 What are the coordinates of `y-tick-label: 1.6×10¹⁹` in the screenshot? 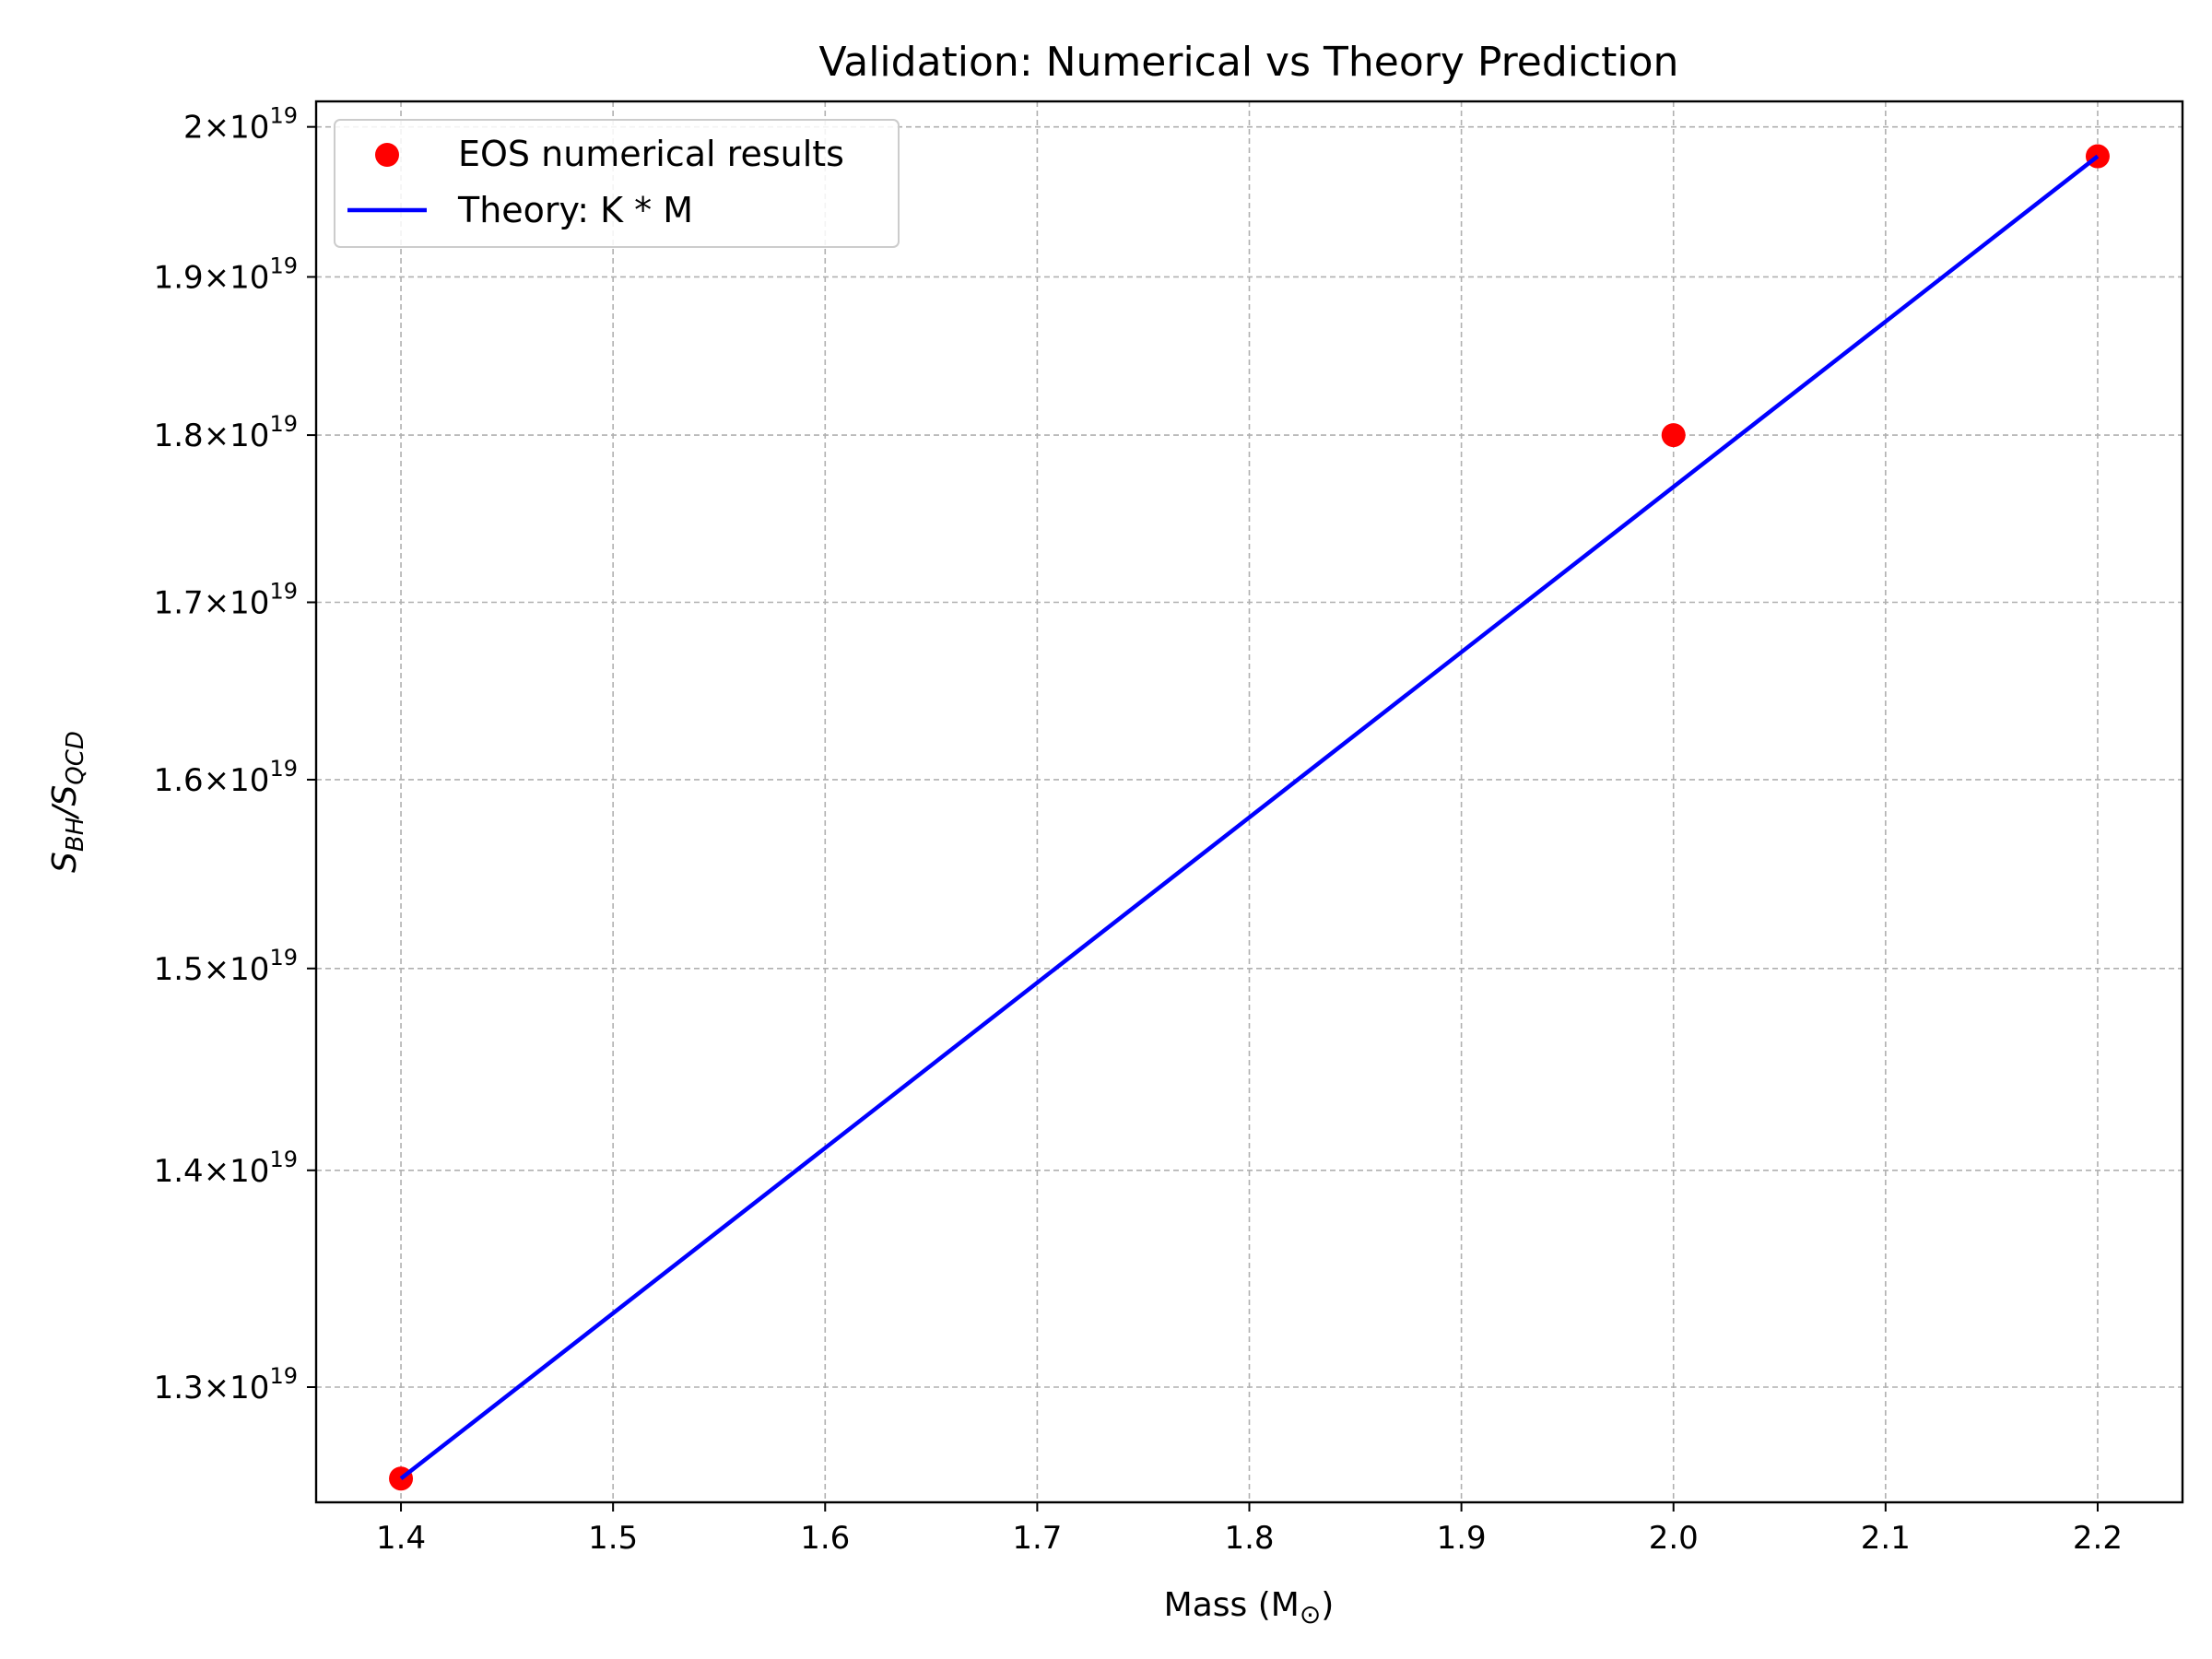 It's located at (226, 777).